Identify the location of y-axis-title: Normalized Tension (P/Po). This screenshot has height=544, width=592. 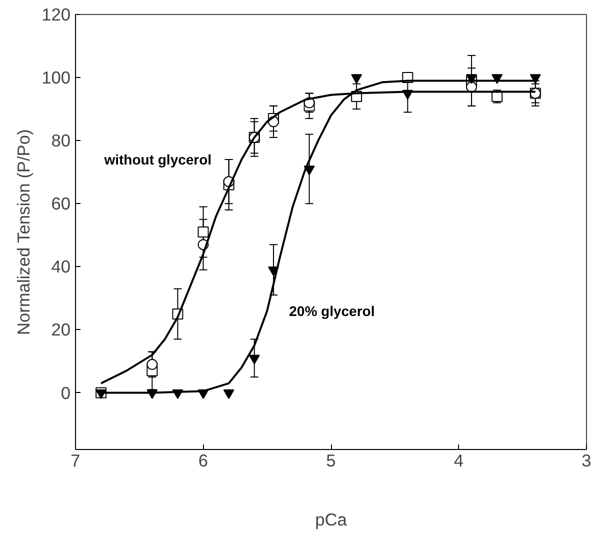
(24, 232).